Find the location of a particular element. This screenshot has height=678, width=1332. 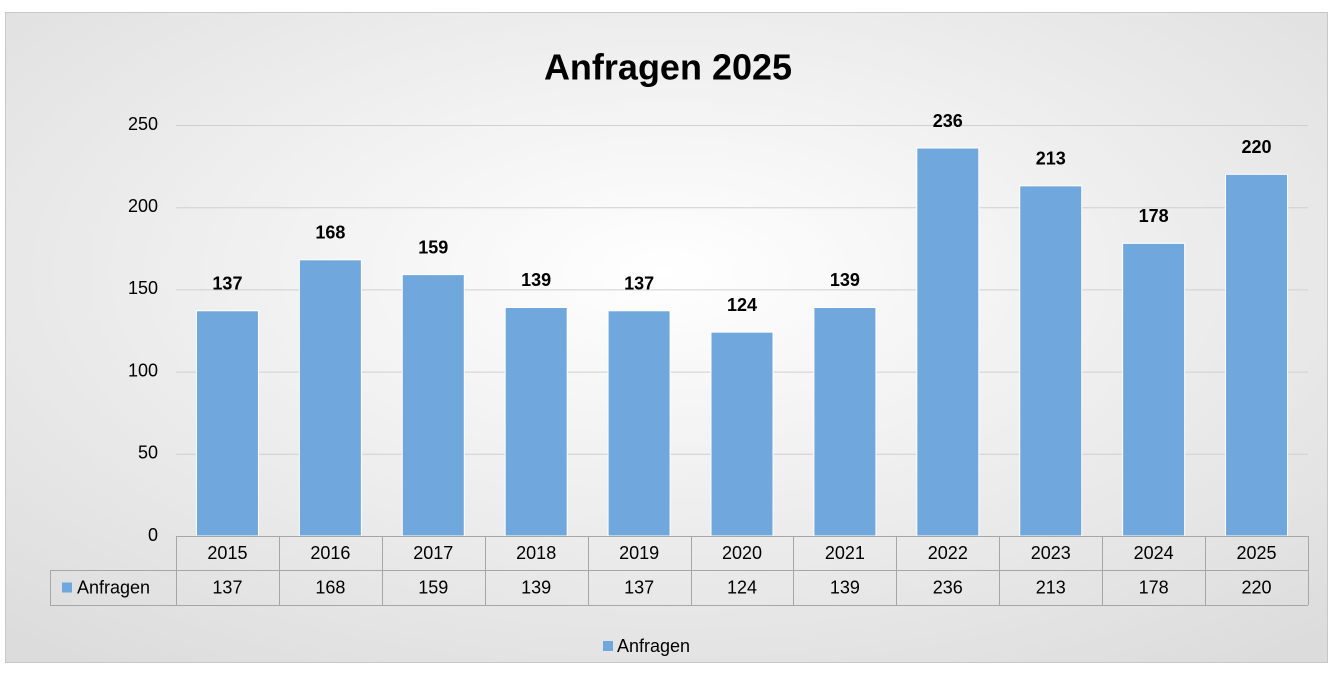

x-tick-label: 2024 is located at coordinates (1154, 553).